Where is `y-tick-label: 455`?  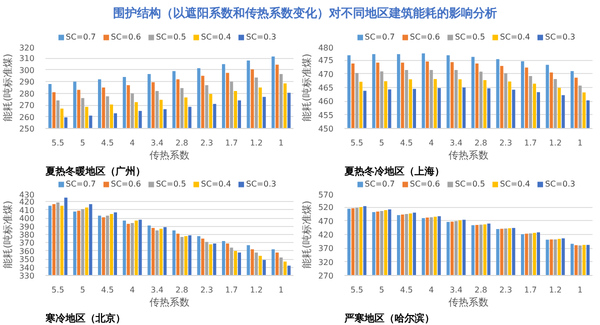
y-tick-label: 455 is located at coordinates (326, 115).